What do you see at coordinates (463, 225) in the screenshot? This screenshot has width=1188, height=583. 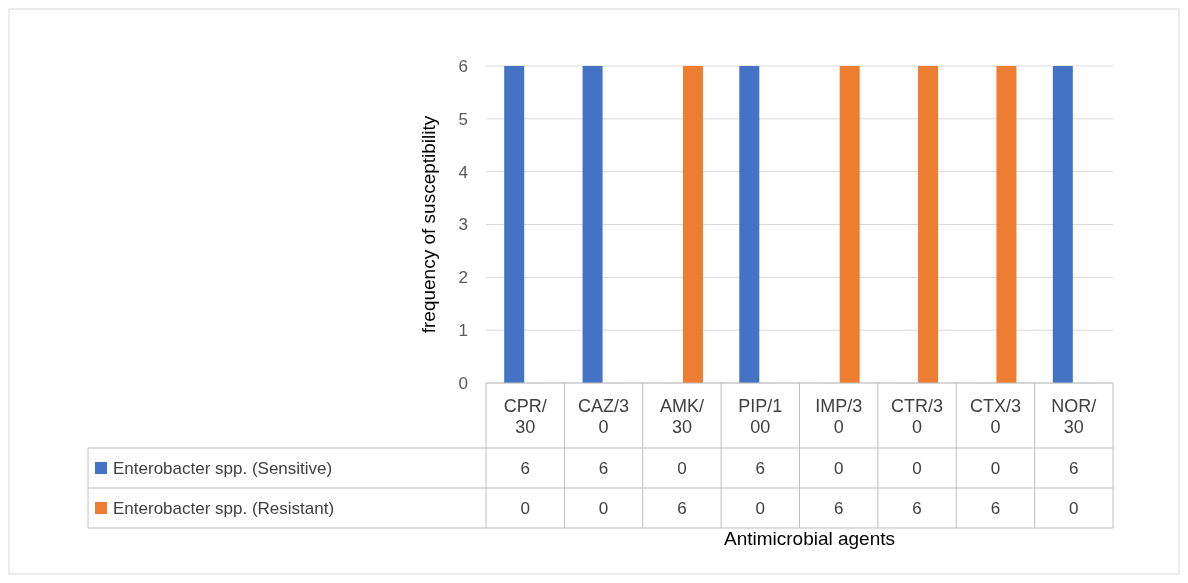 I see `y-tick-label: 3` at bounding box center [463, 225].